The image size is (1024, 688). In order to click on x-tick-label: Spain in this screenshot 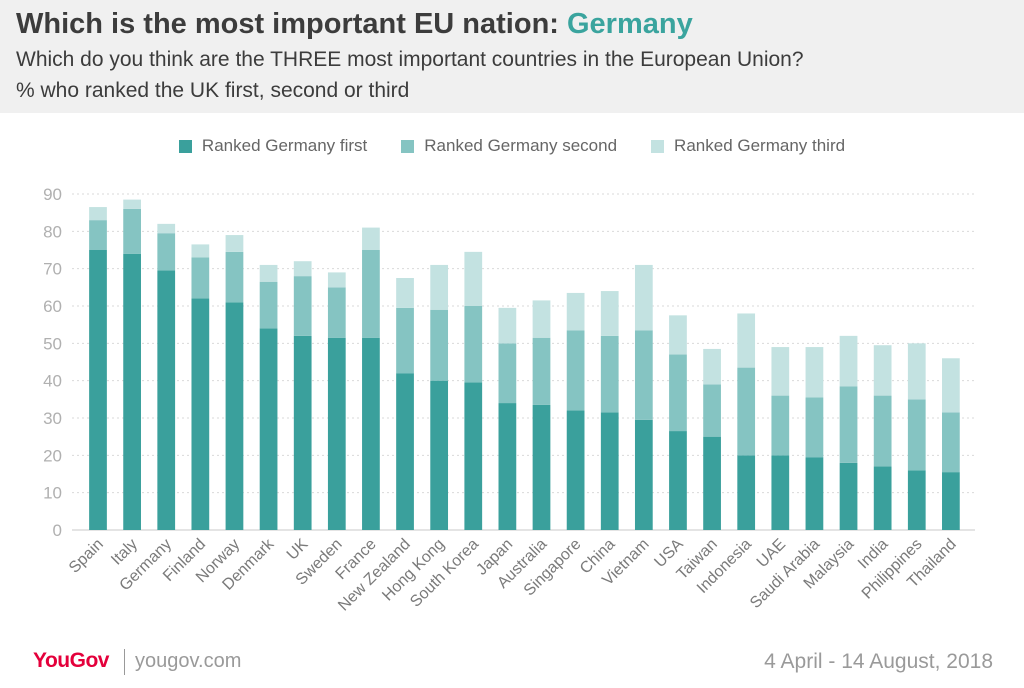, I will do `click(86, 556)`.